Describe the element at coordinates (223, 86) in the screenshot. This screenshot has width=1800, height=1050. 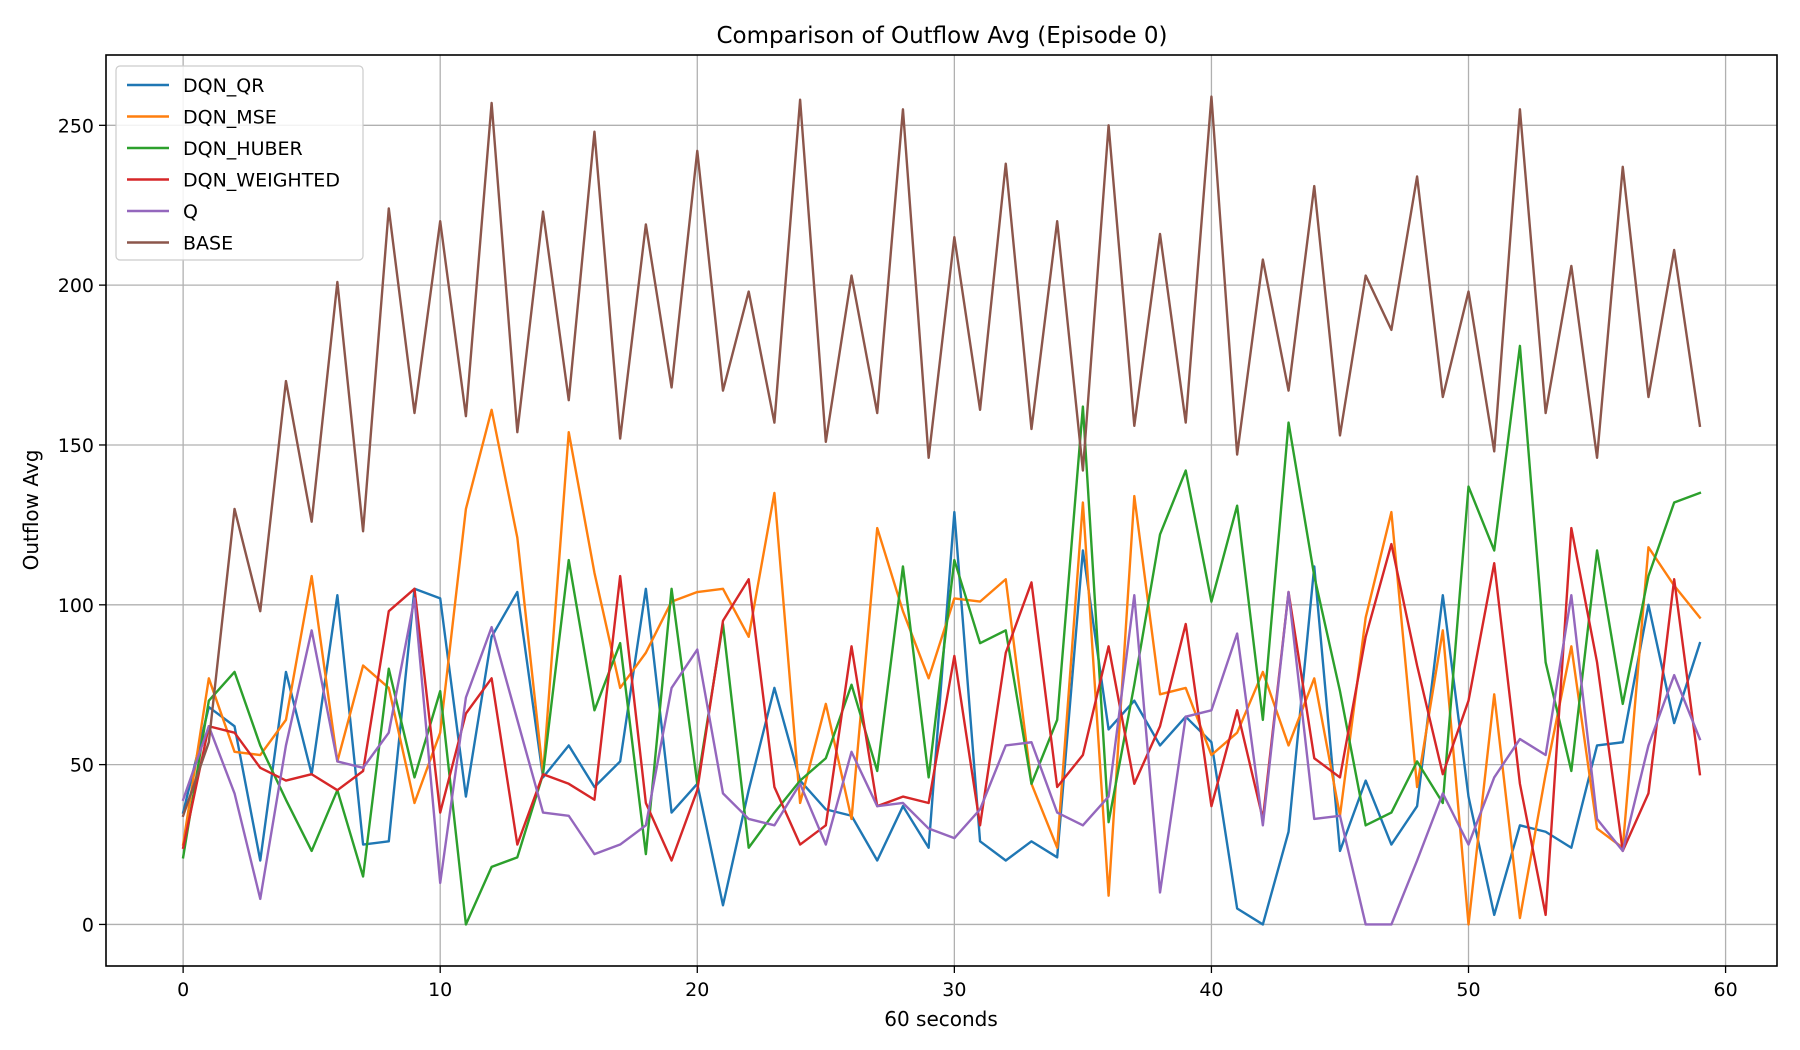
I see `legend-label-dqn-qr: DQN_QR` at that location.